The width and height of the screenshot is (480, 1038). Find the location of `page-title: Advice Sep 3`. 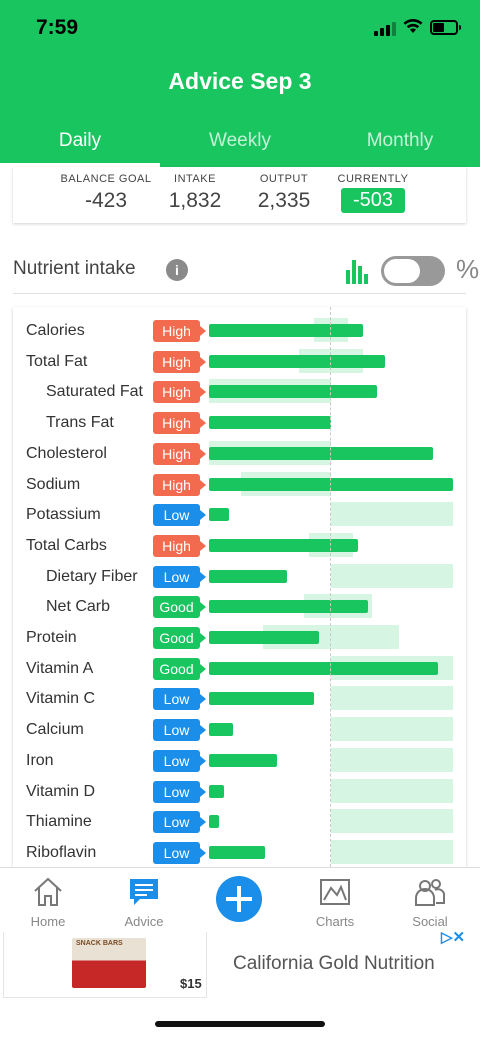

page-title: Advice Sep 3 is located at coordinates (240, 81).